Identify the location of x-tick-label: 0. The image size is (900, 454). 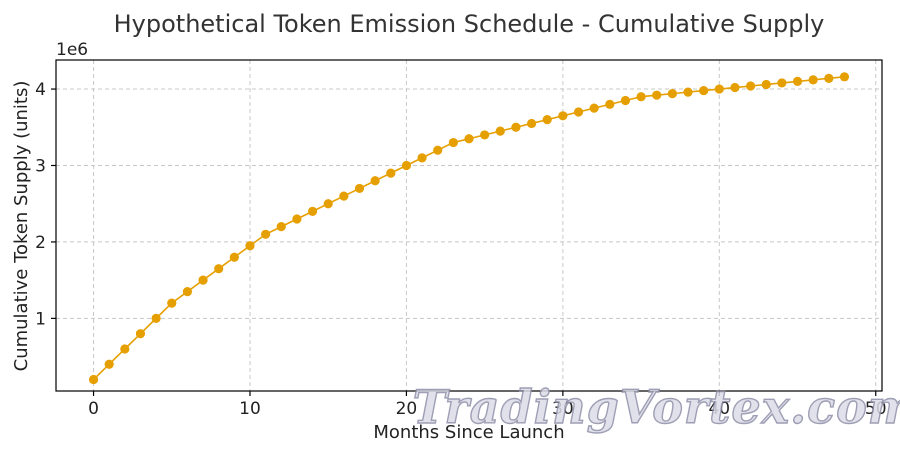
(93, 409).